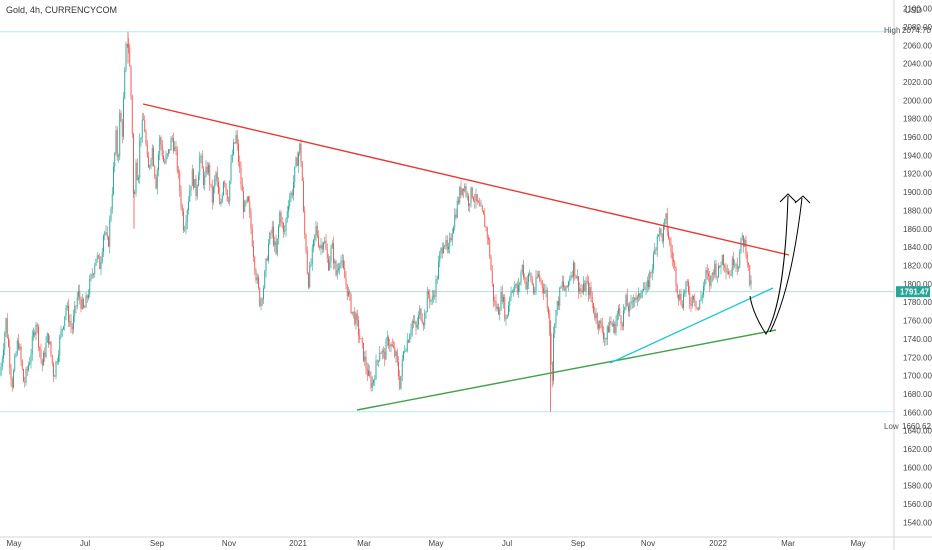 This screenshot has height=550, width=932. I want to click on x-tick-label: Nov, so click(229, 543).